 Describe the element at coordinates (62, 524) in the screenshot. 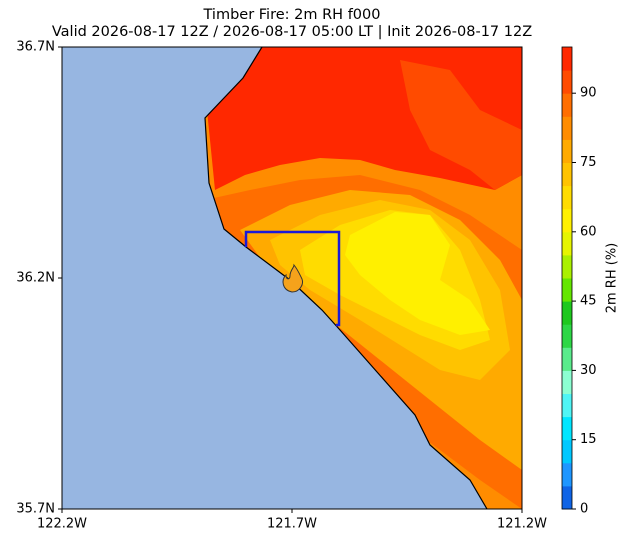

I see `lon-tick-label: 122.2W` at that location.